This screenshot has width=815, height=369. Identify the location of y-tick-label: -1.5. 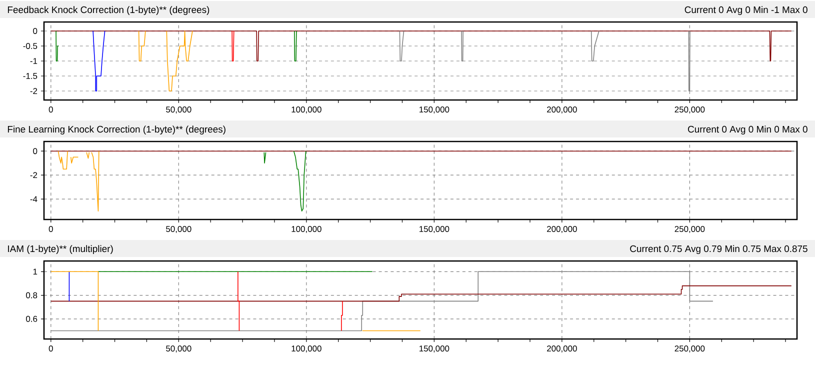
(30, 76).